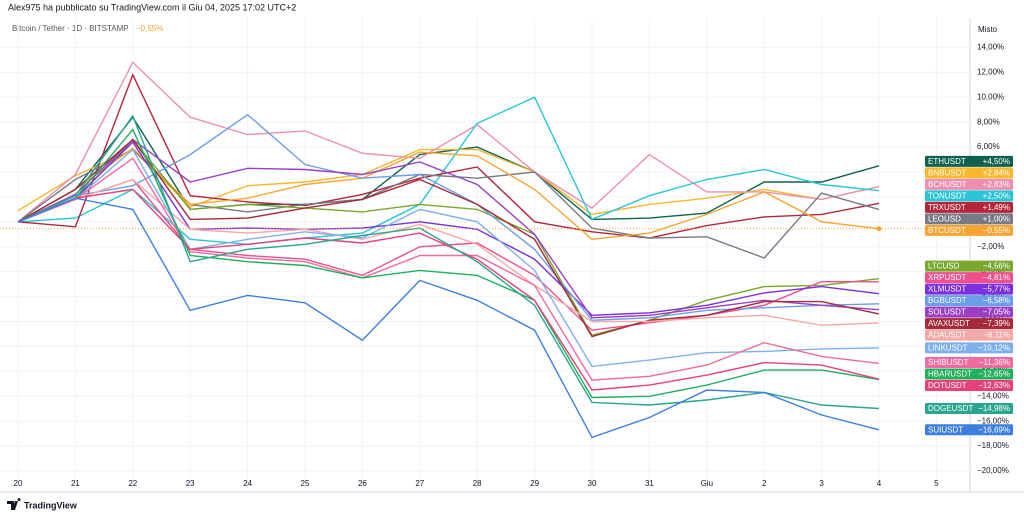  Describe the element at coordinates (948, 362) in the screenshot. I see `badge-name: SHIBUSDT` at that location.